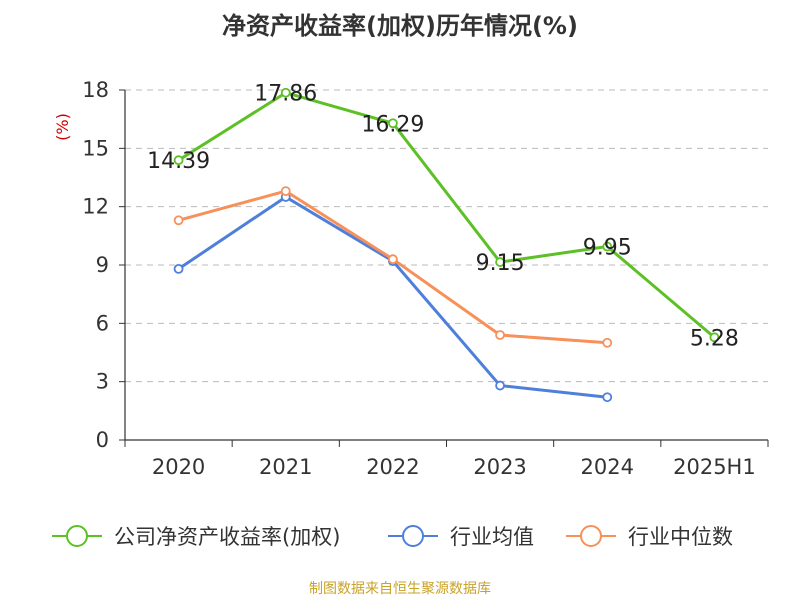 This screenshot has width=800, height=600. I want to click on y-axis-unit-label: (%), so click(62, 127).